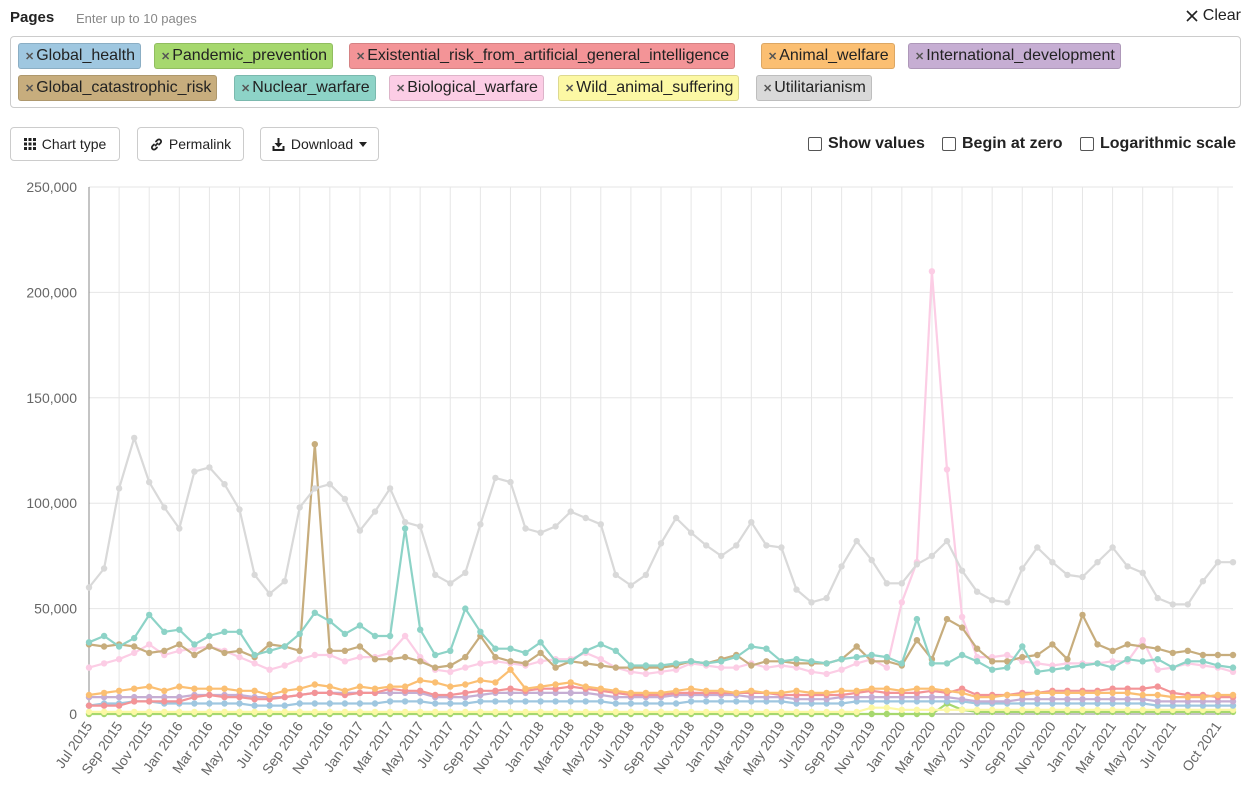 Image resolution: width=1253 pixels, height=785 pixels. What do you see at coordinates (949, 144) in the screenshot?
I see `begin-at-zero-checkbox` at bounding box center [949, 144].